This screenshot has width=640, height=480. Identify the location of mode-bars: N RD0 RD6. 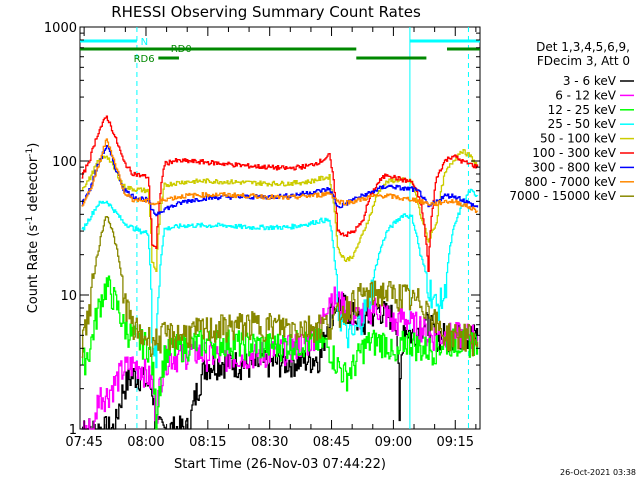
(280, 51).